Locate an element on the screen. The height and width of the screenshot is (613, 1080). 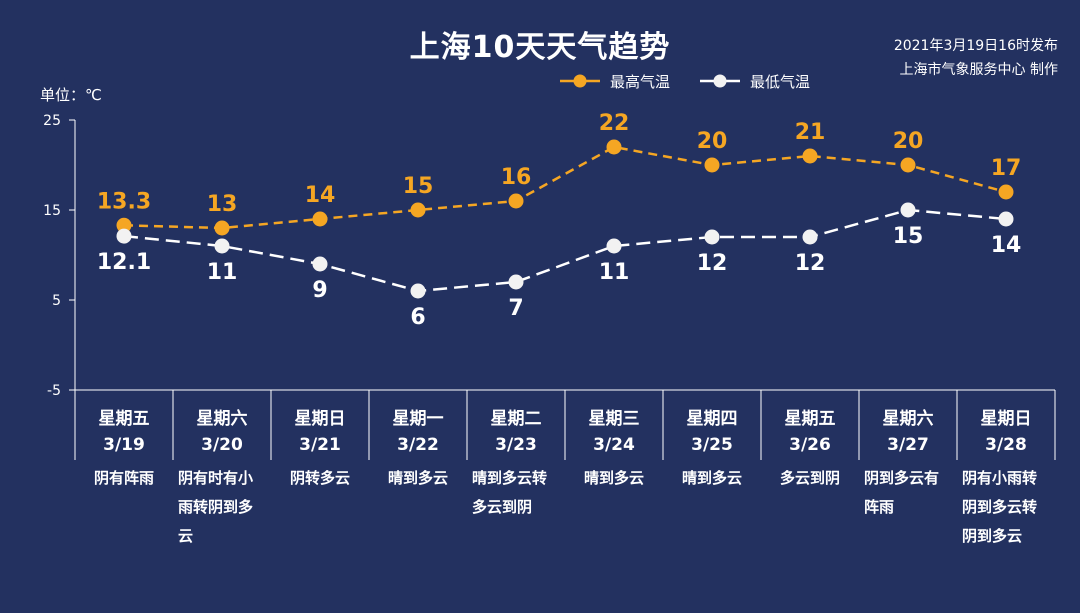
data-label-low: 6 is located at coordinates (417, 317).